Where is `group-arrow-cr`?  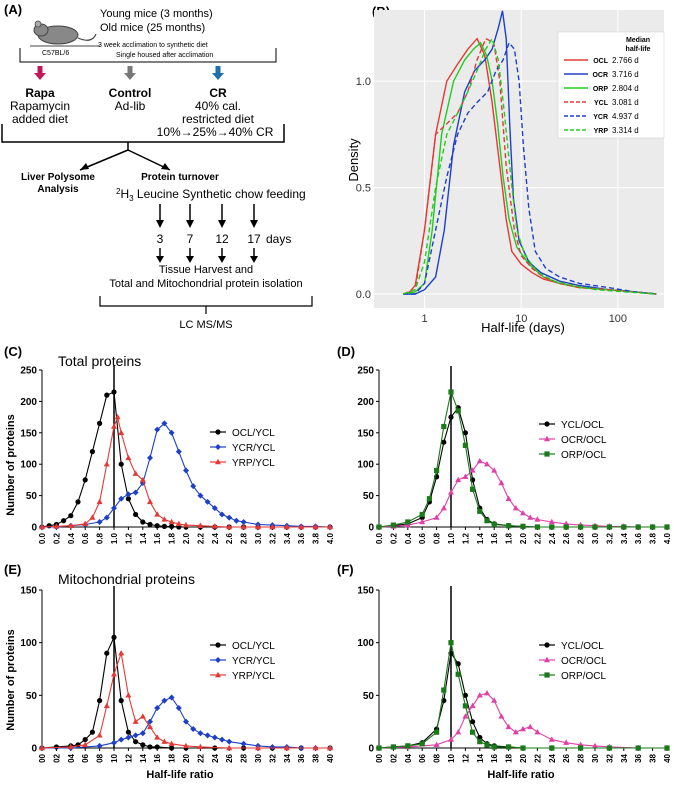 group-arrow-cr is located at coordinates (218, 73).